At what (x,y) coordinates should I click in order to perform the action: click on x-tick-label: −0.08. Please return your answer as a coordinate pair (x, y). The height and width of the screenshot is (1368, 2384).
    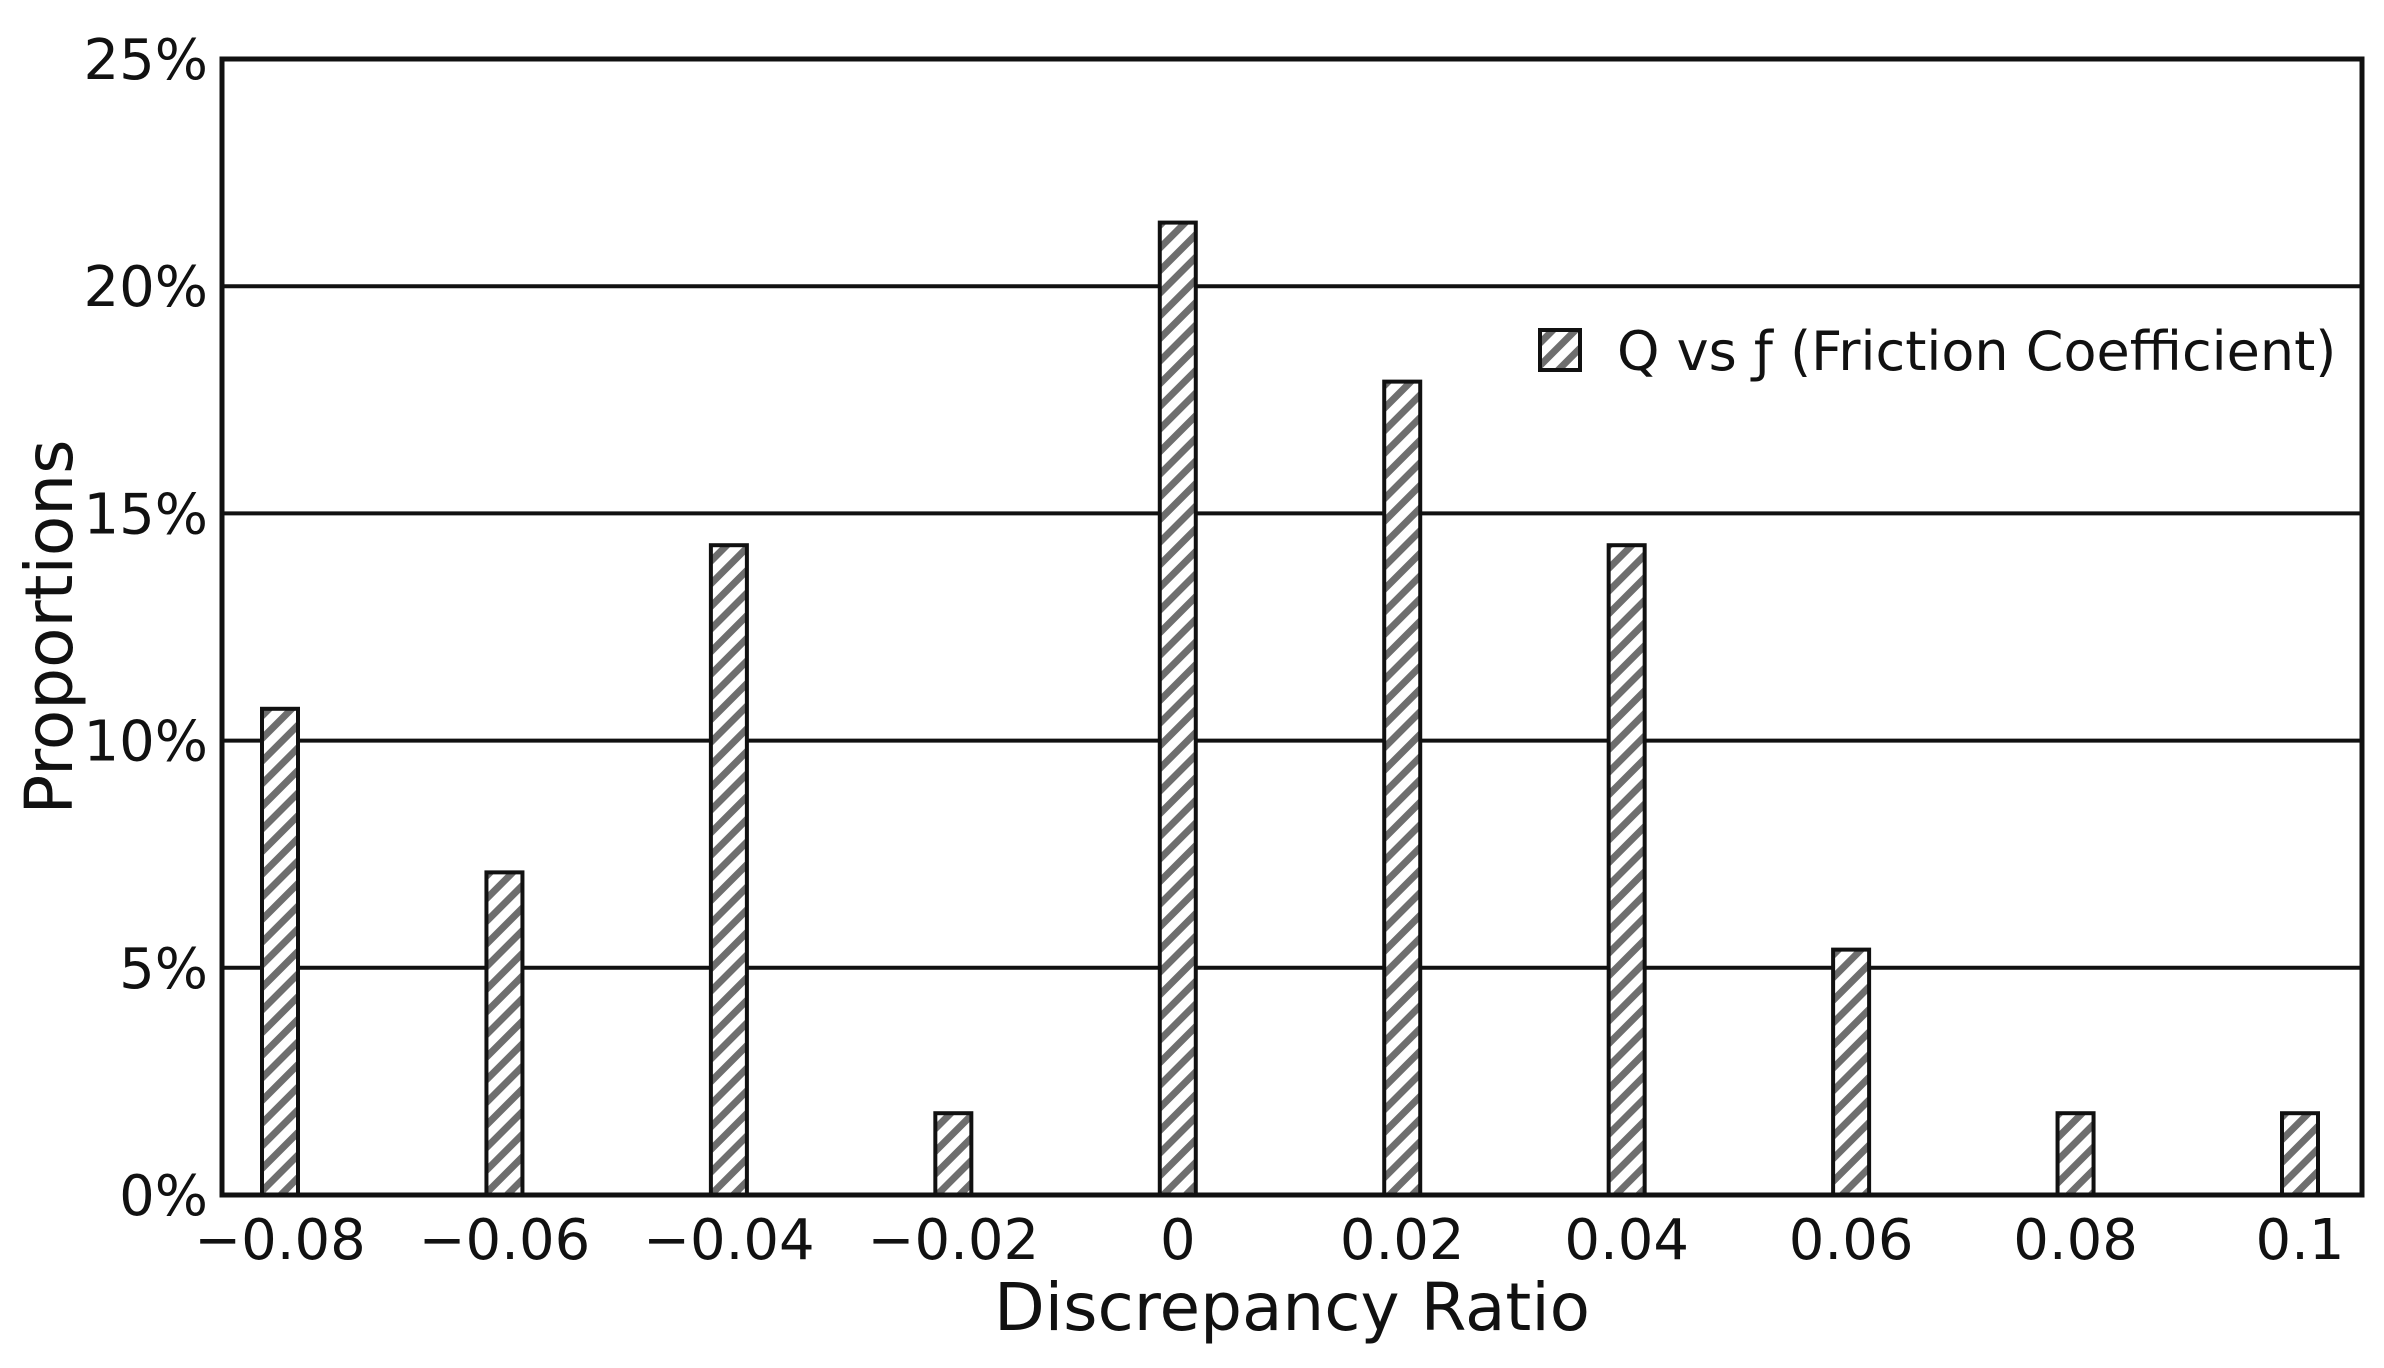
    Looking at the image, I should click on (280, 1240).